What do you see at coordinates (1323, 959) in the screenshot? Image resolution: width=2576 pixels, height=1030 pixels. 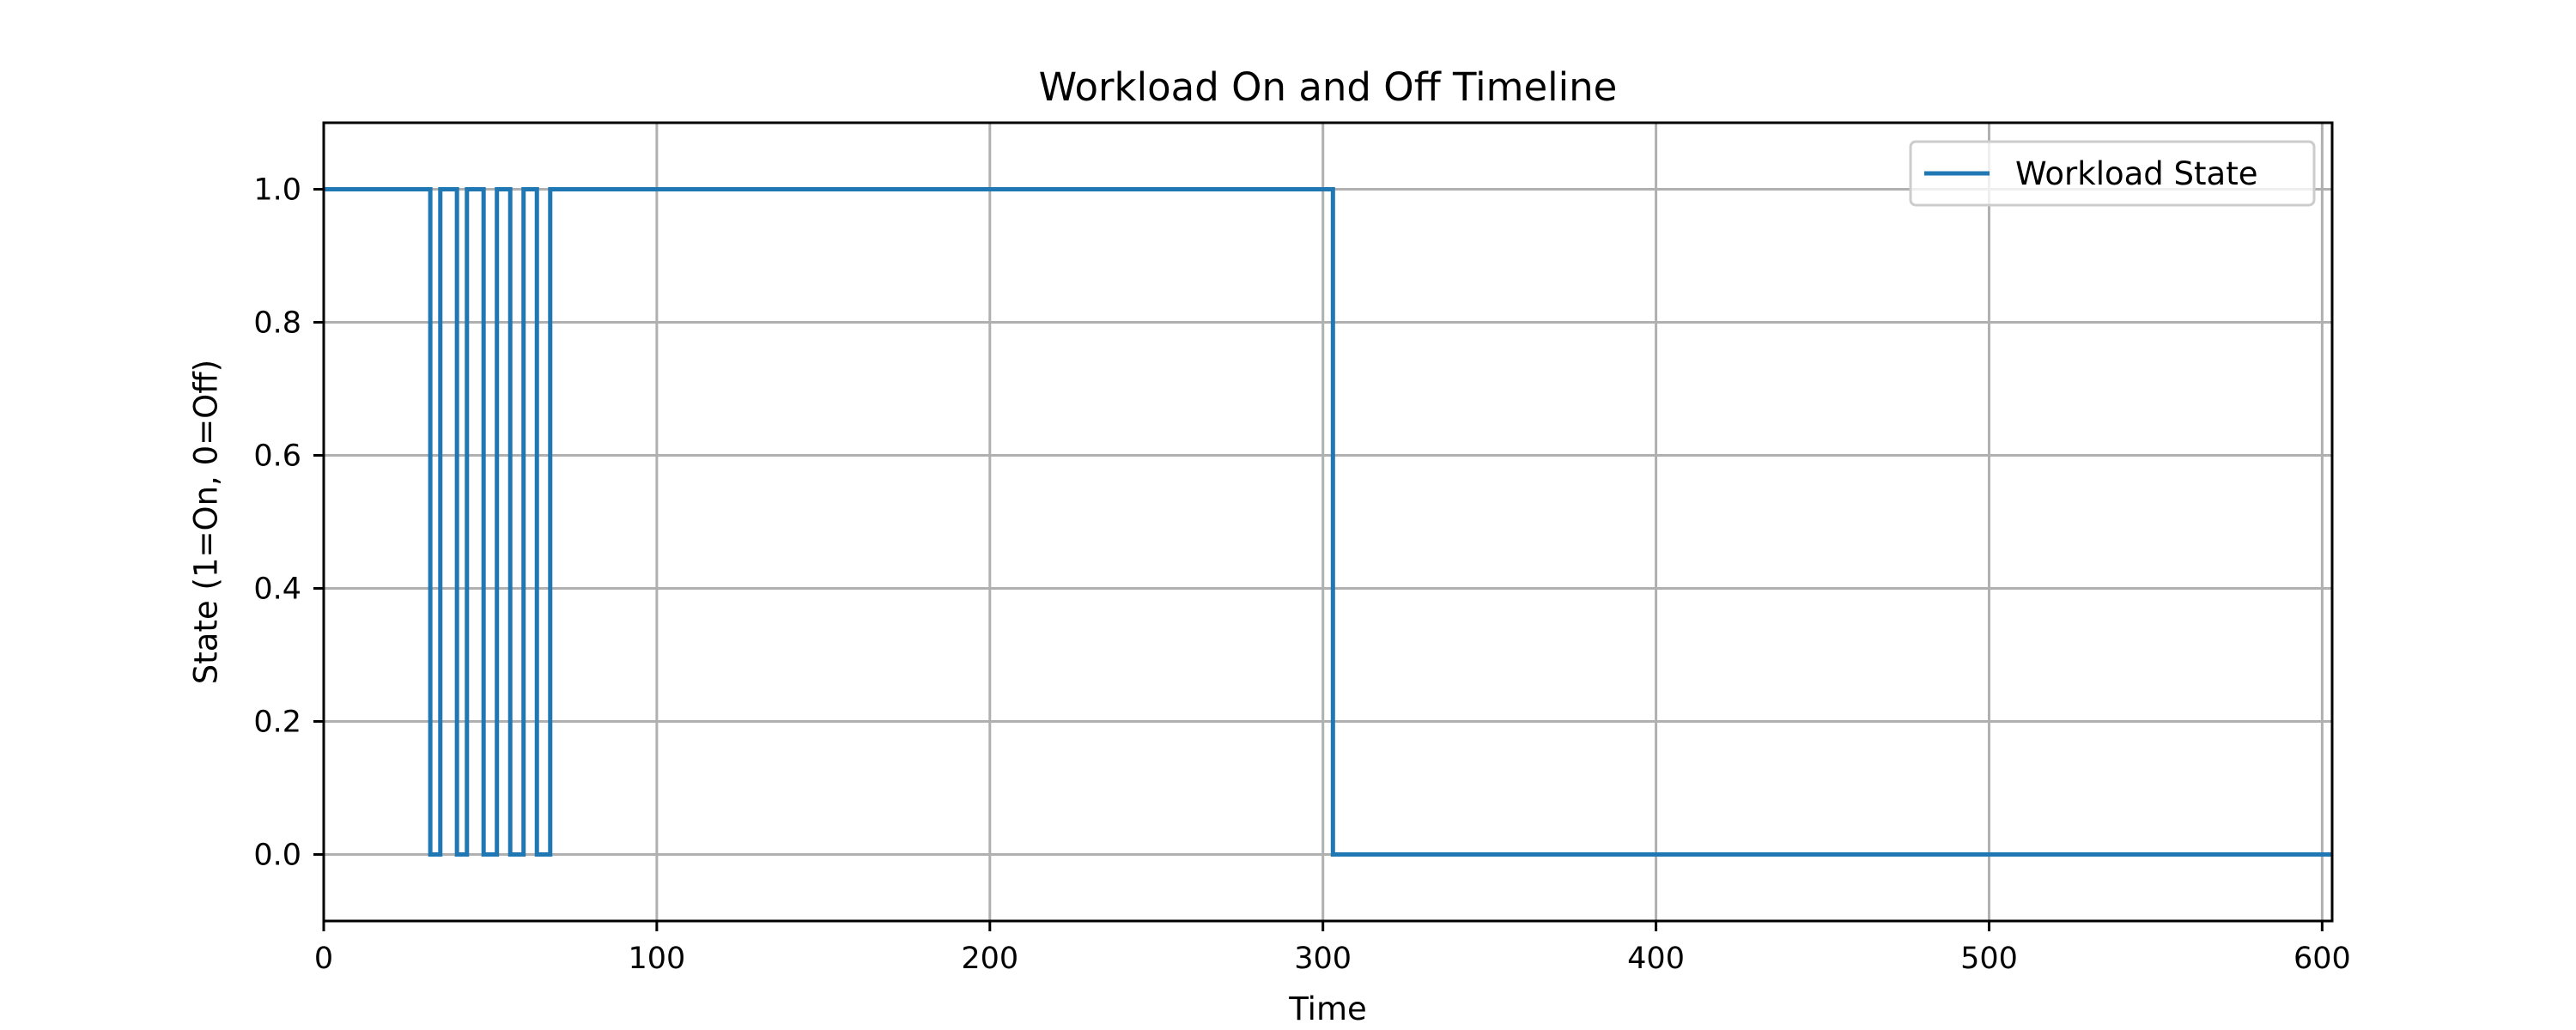 I see `x-tick-label: 300` at bounding box center [1323, 959].